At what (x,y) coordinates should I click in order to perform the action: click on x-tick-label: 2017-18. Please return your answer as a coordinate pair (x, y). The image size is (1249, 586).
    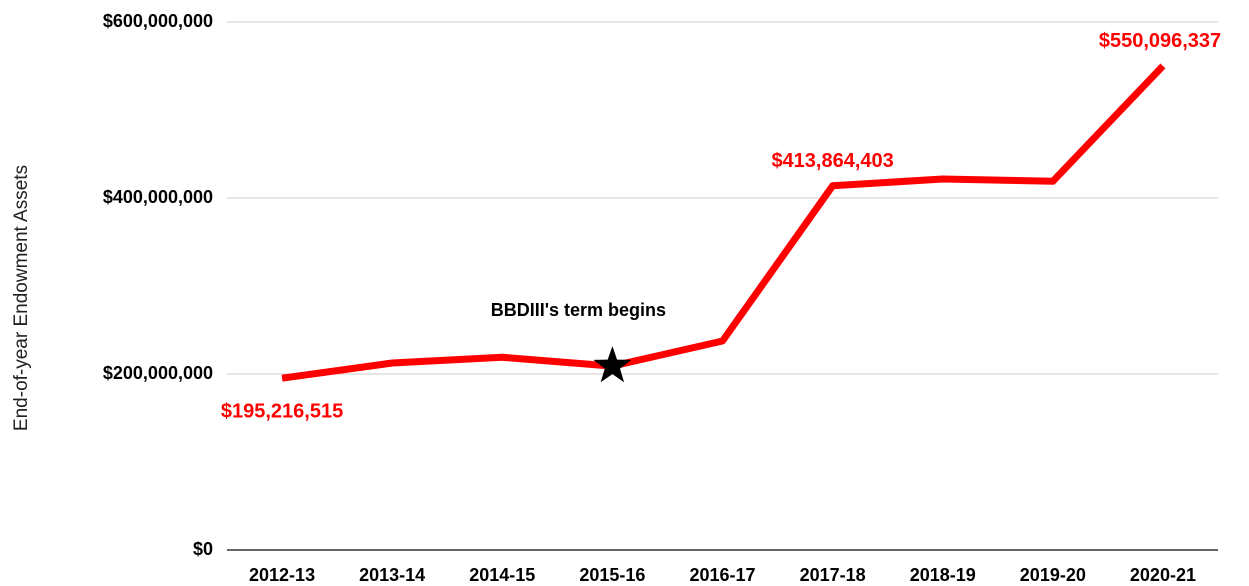
    Looking at the image, I should click on (833, 575).